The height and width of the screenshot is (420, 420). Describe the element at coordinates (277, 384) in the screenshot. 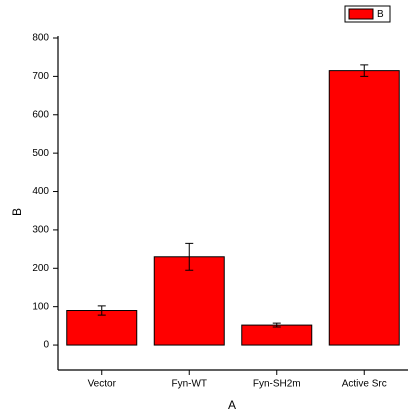

I see `x-tick-label: Fyn-SH2m` at that location.